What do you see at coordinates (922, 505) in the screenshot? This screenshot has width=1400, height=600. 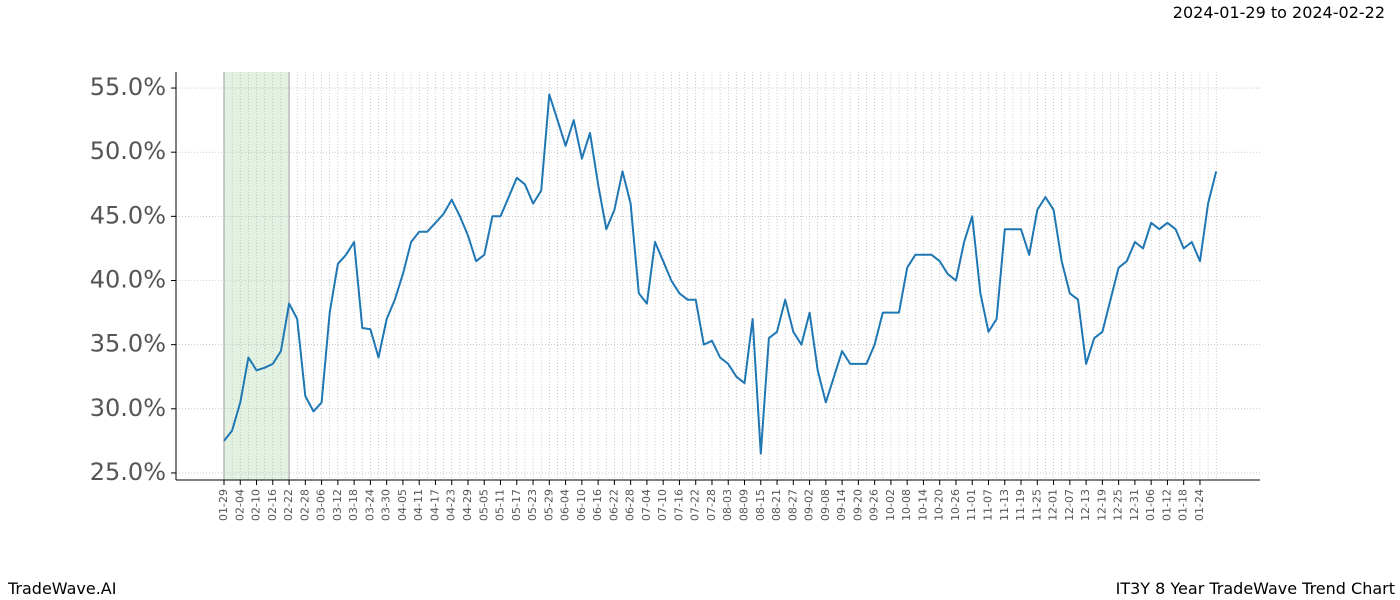 I see `x-tick-label: 10-14` at bounding box center [922, 505].